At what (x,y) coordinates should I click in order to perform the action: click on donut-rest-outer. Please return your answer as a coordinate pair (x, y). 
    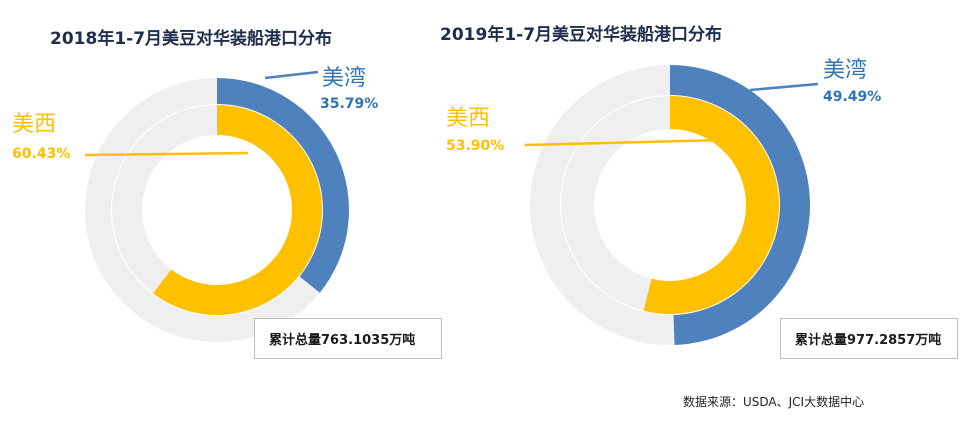
    Looking at the image, I should click on (602, 205).